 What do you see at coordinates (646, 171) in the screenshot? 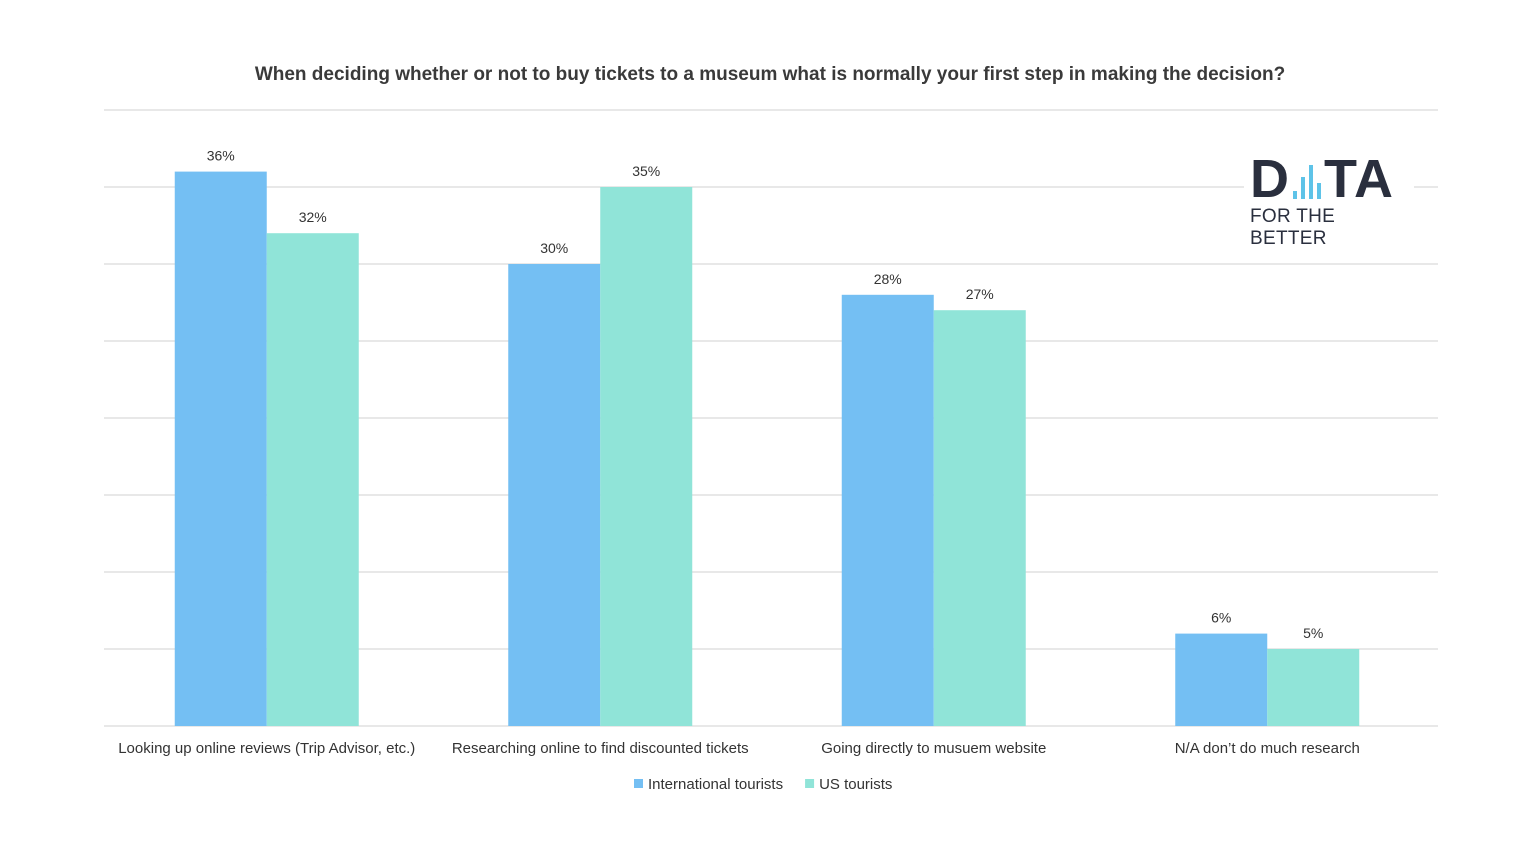
I see `bar-value-label: 35%` at bounding box center [646, 171].